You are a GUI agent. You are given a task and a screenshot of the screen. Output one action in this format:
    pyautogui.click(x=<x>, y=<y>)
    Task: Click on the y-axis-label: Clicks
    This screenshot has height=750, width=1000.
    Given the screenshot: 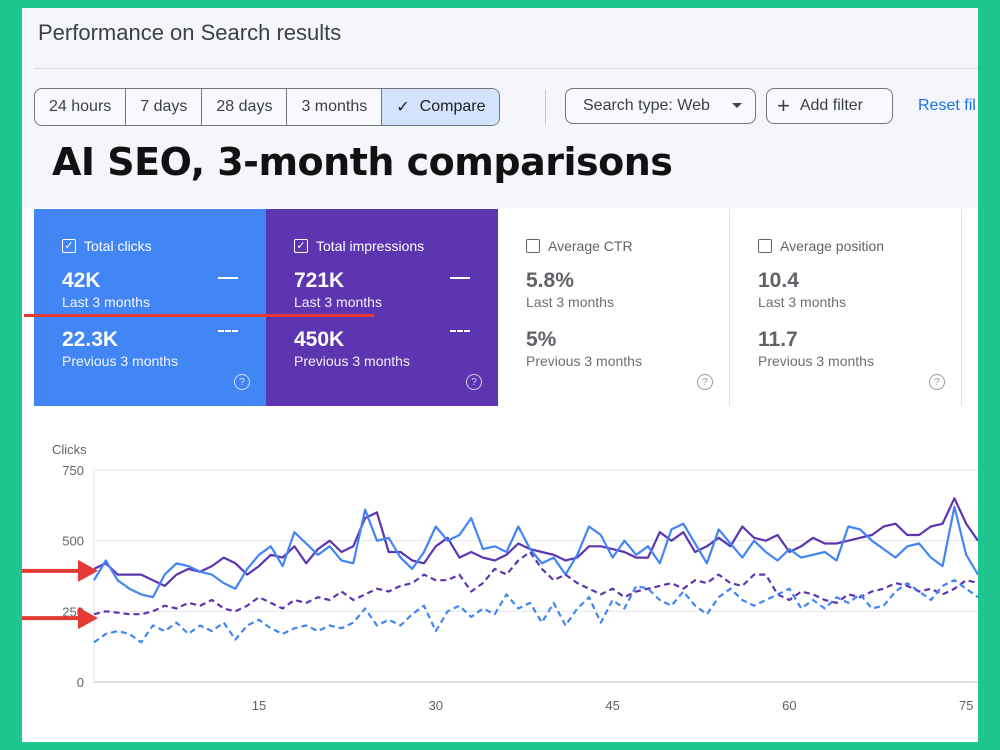 What is the action you would take?
    pyautogui.click(x=69, y=449)
    